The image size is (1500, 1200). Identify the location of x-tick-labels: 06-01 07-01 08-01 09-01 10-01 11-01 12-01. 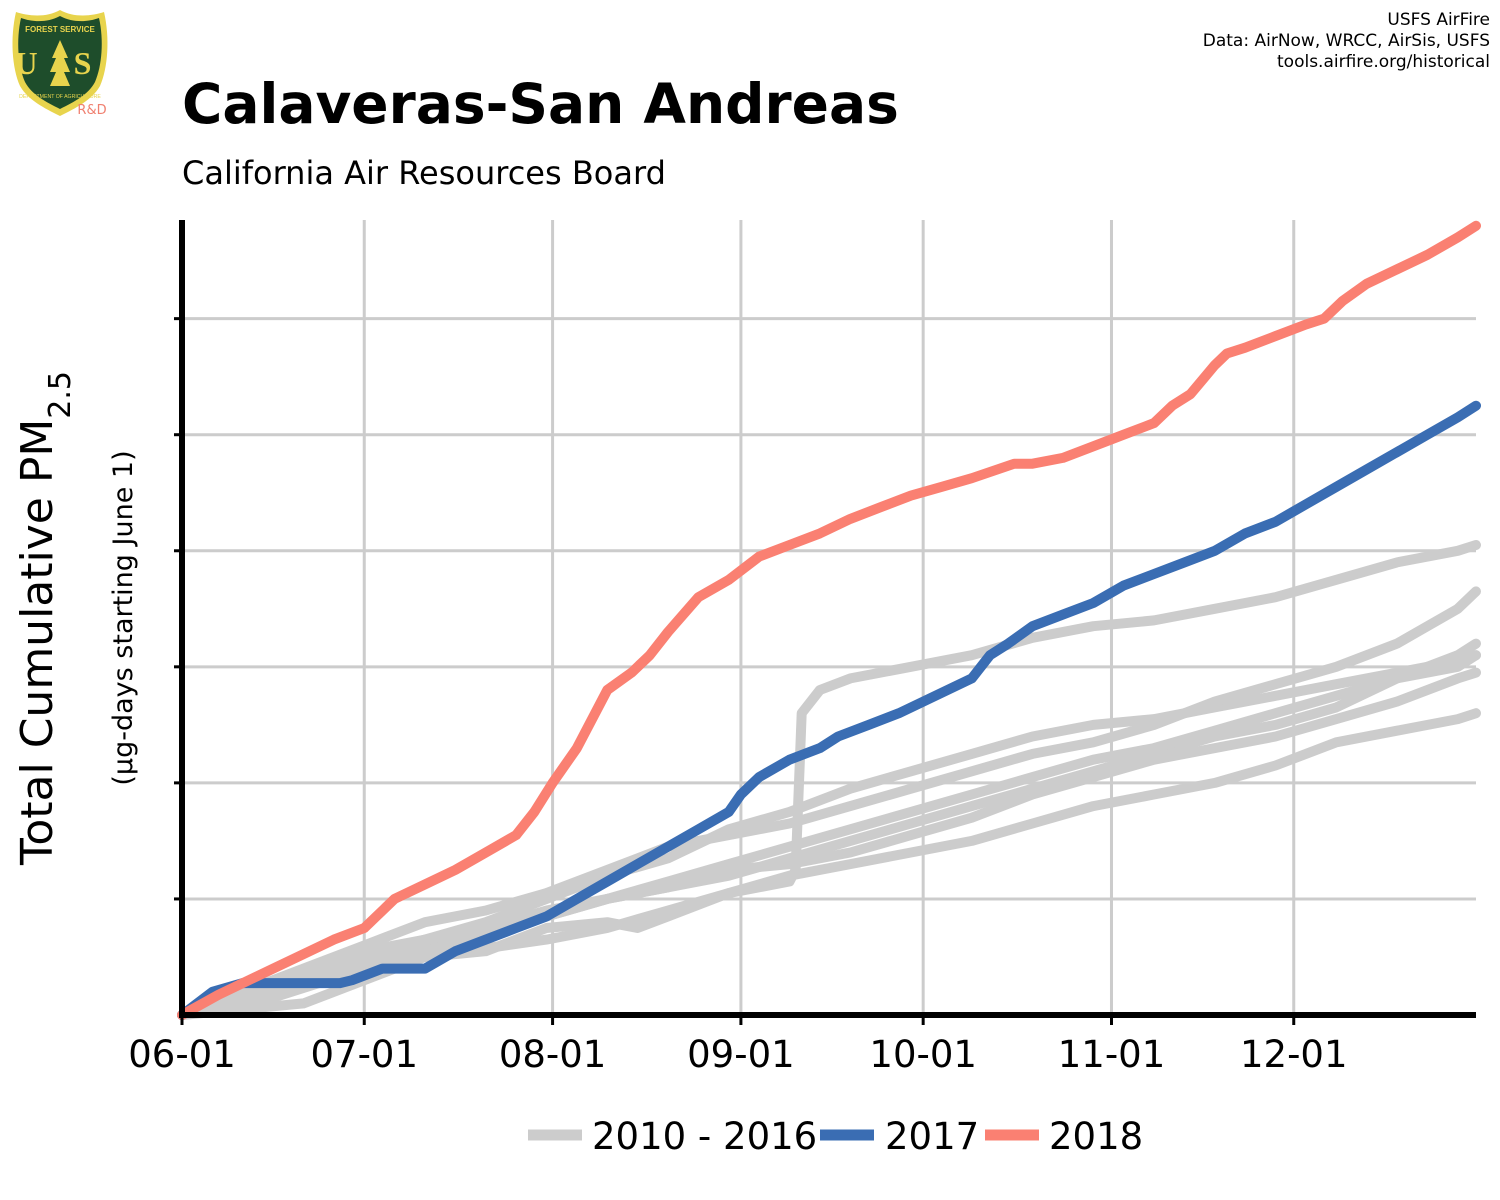
(737, 1054).